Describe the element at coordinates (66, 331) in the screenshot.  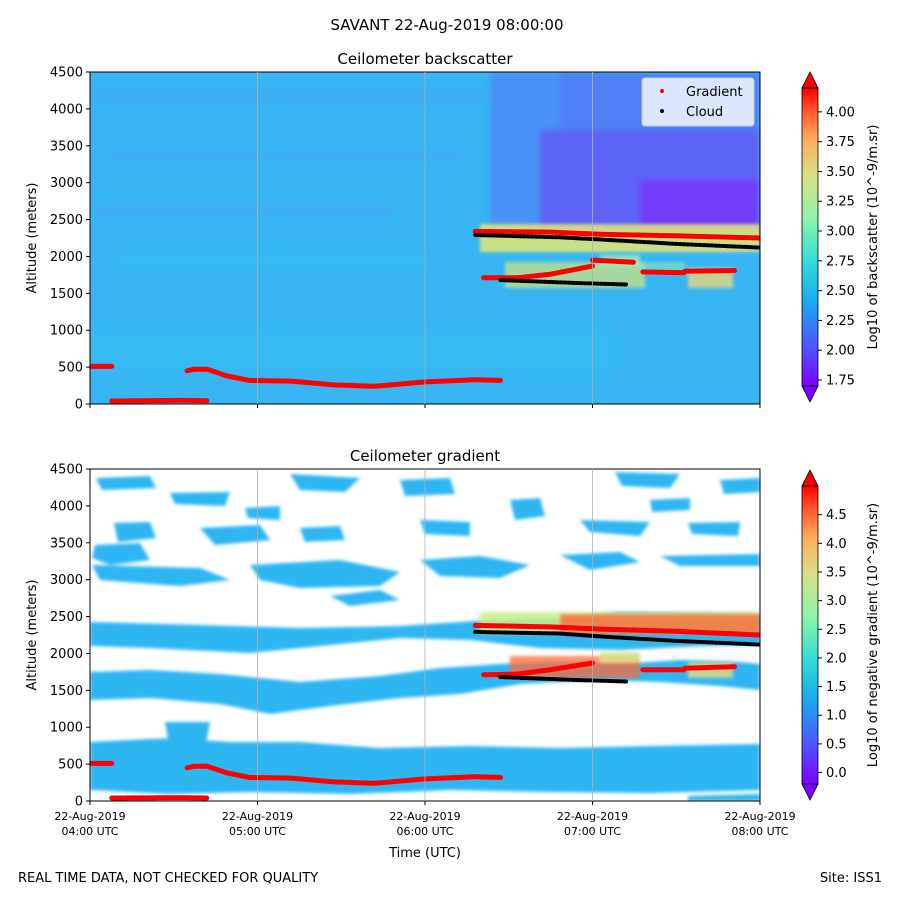
I see `backscatter-y-tick-label: 1000` at that location.